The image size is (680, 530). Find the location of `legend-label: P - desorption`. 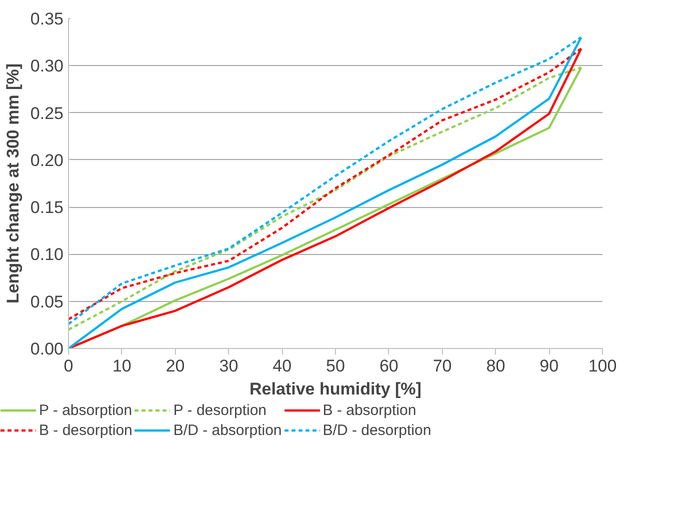

legend-label: P - desorption is located at coordinates (220, 410).